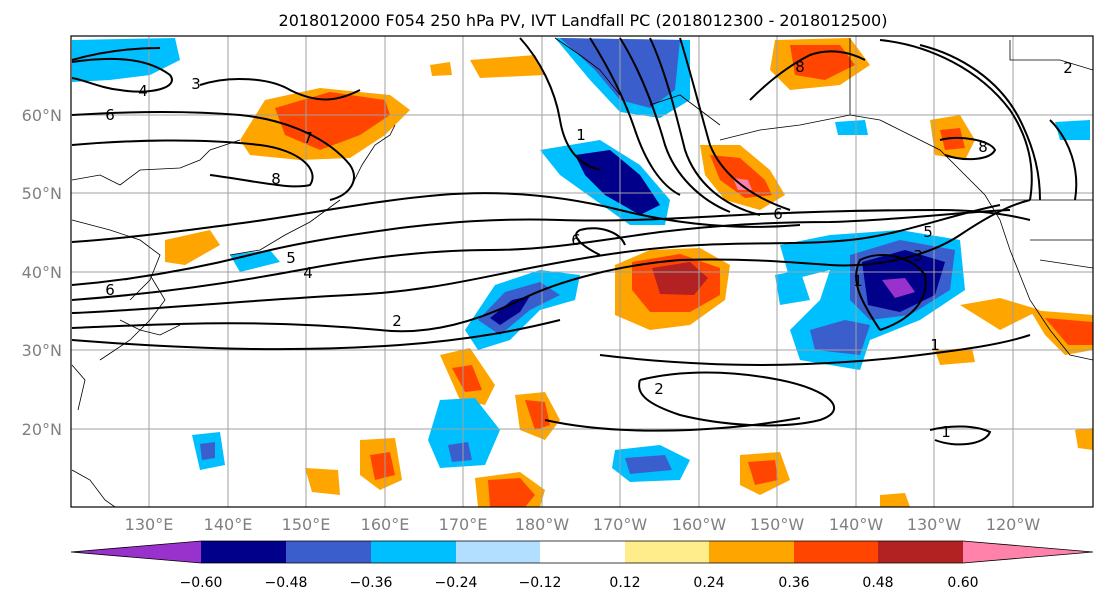 The image size is (1105, 605). I want to click on shade-negative-min, so click(898, 288).